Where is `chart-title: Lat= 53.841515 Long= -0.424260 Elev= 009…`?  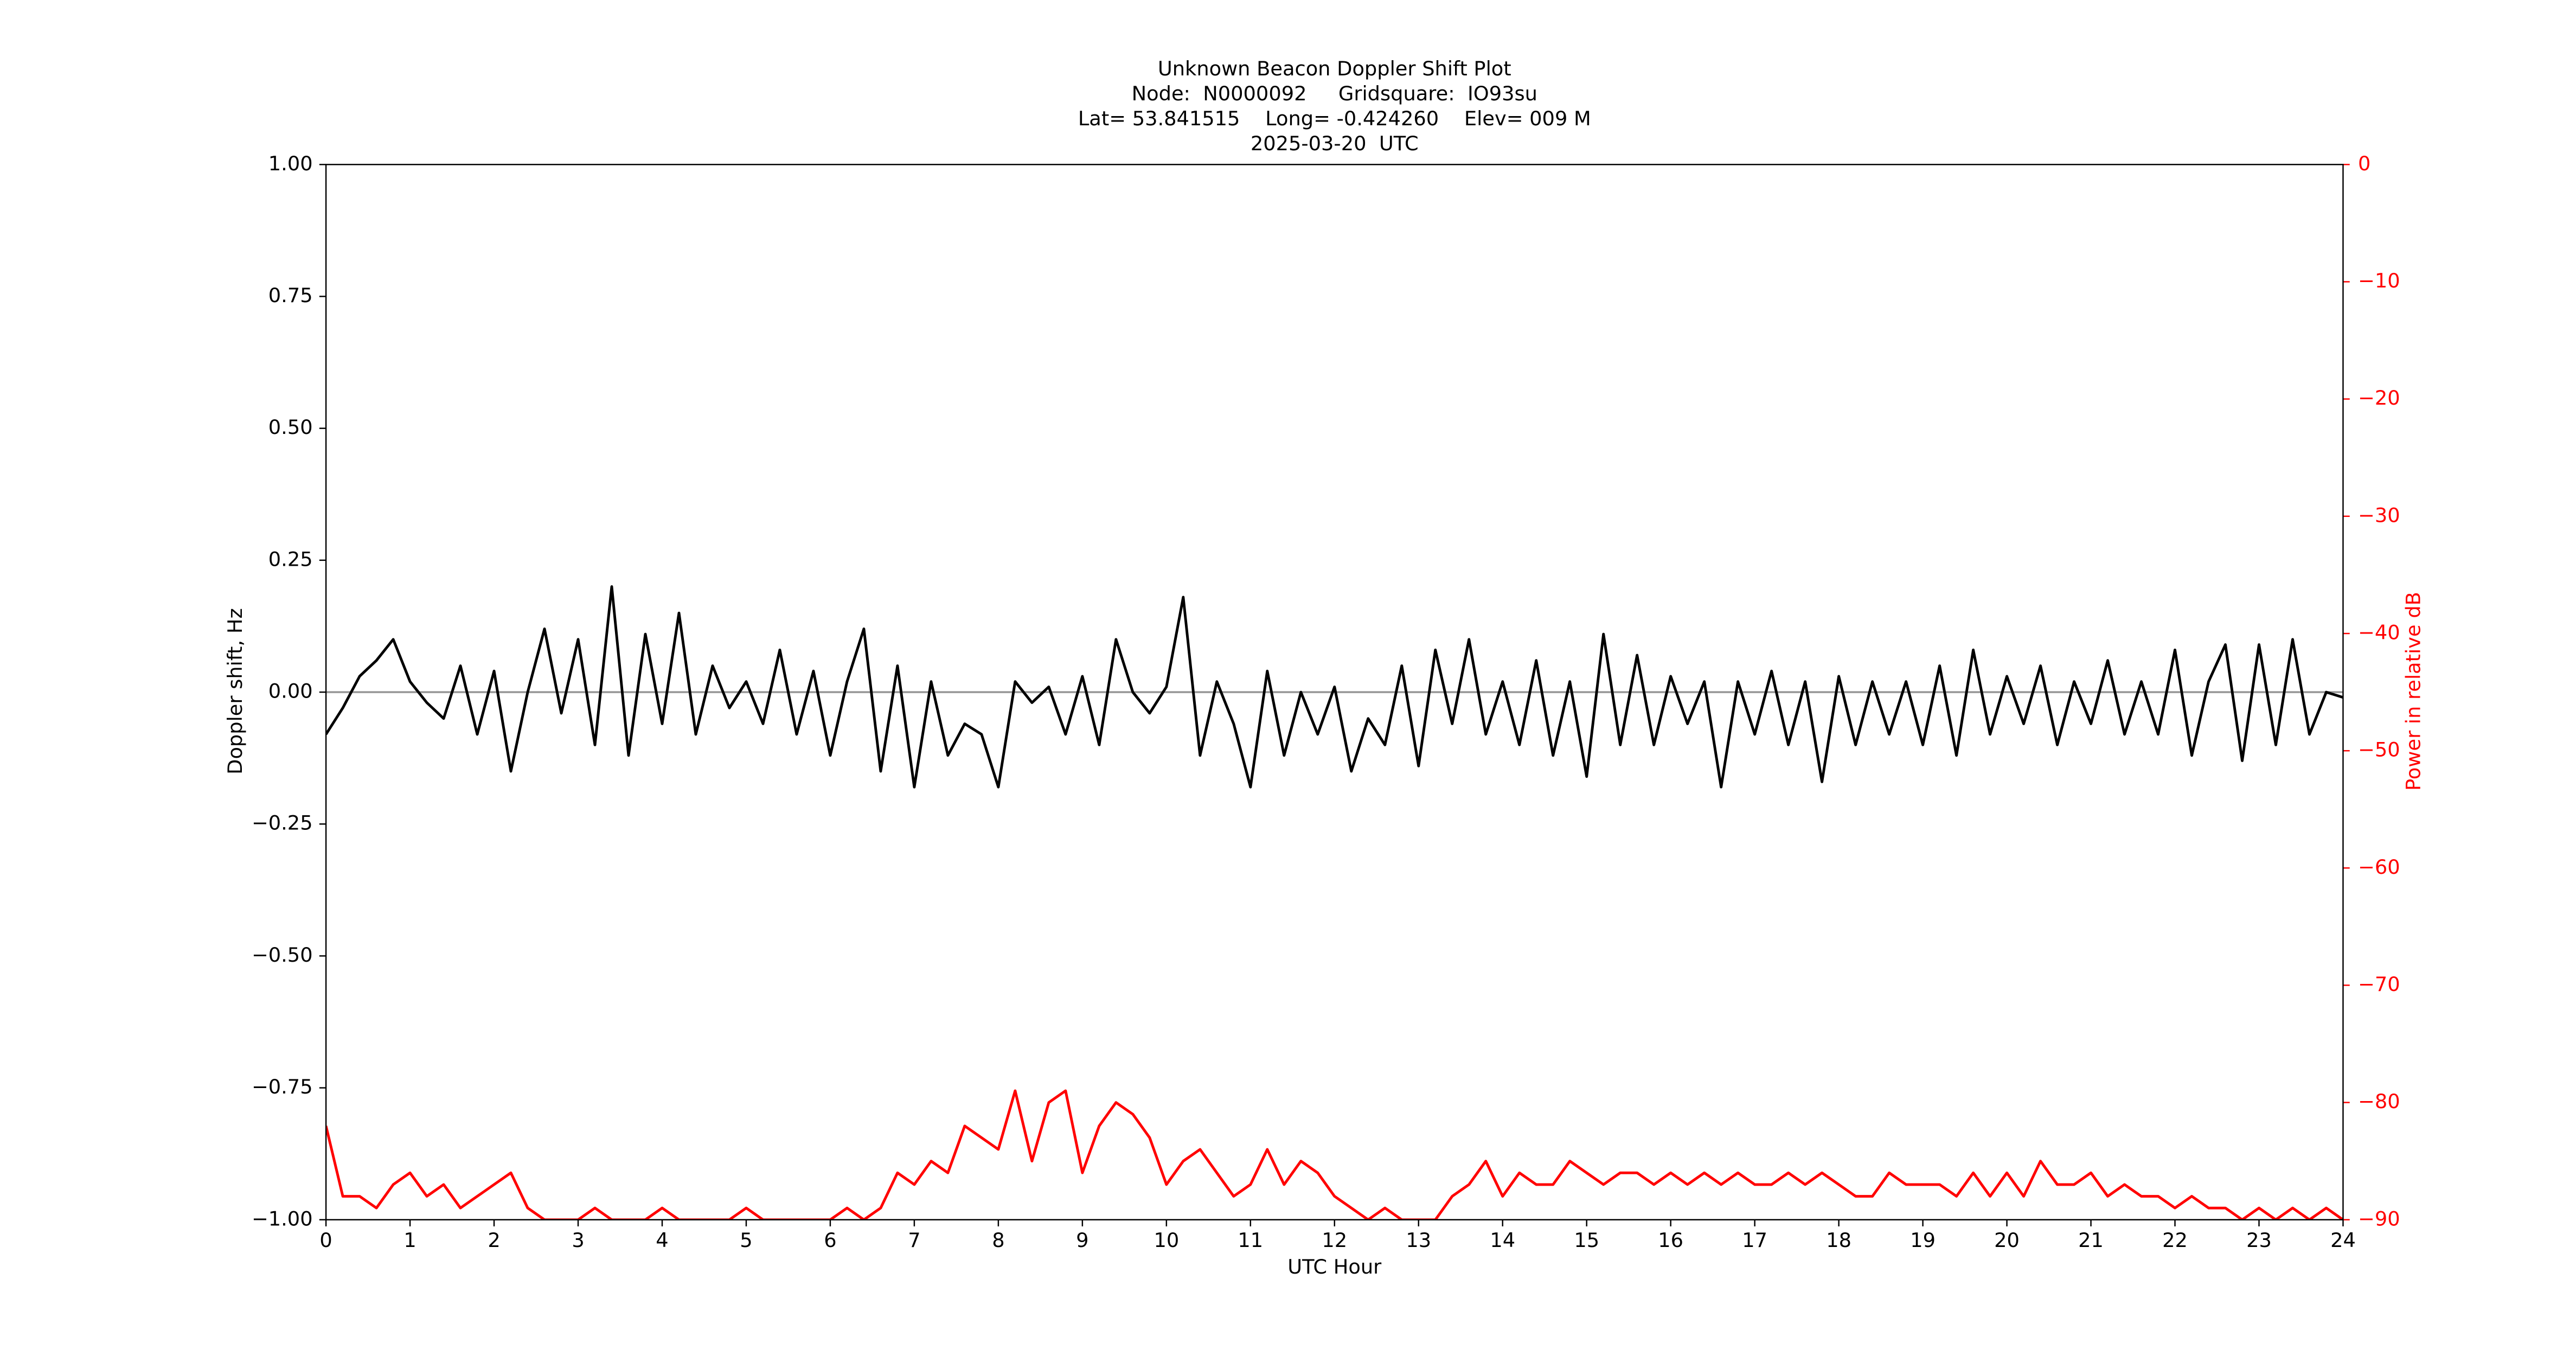
chart-title: Lat= 53.841515 Long= -0.424260 Elev= 009… is located at coordinates (1334, 118).